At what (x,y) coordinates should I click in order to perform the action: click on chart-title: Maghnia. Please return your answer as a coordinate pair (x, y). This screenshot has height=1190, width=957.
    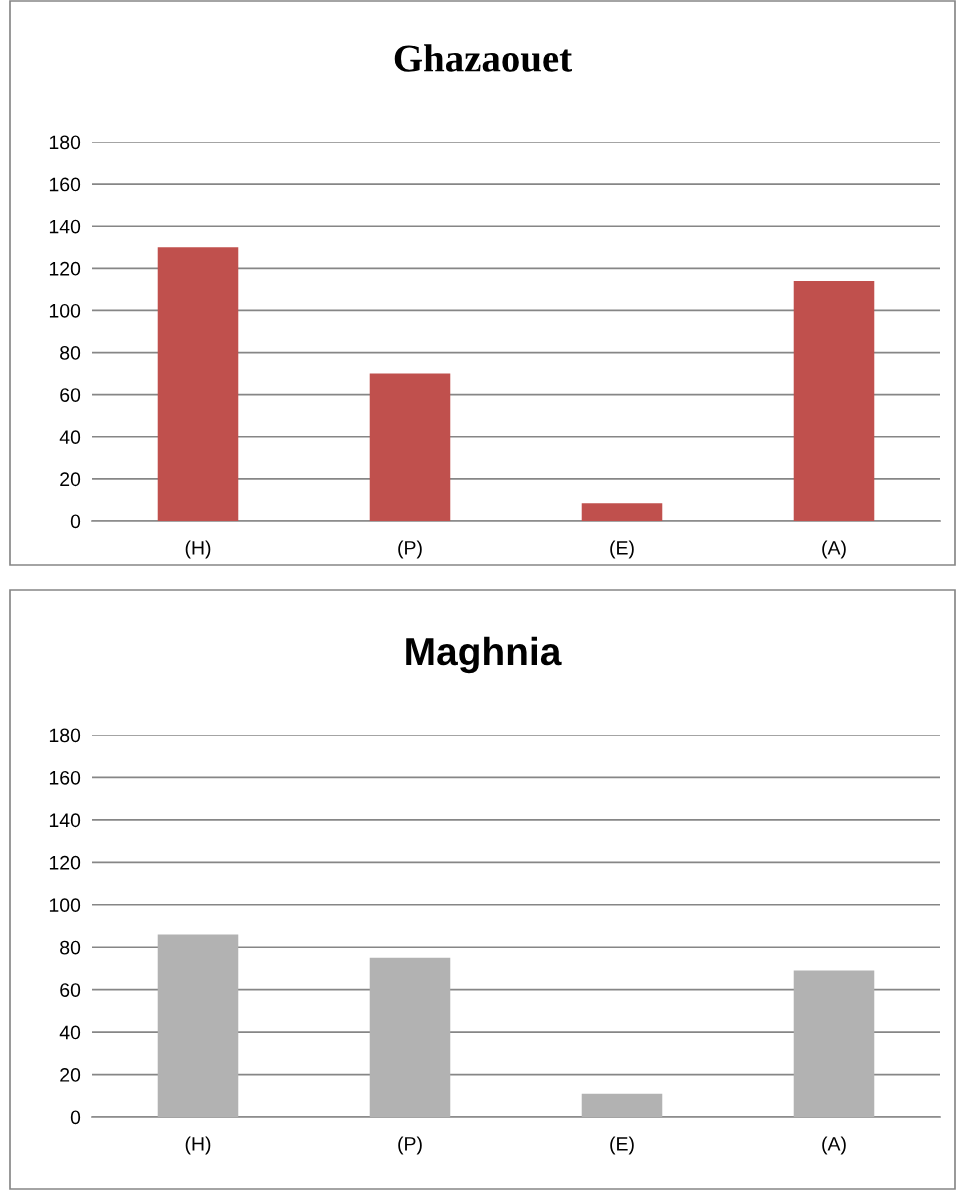
    Looking at the image, I should click on (484, 655).